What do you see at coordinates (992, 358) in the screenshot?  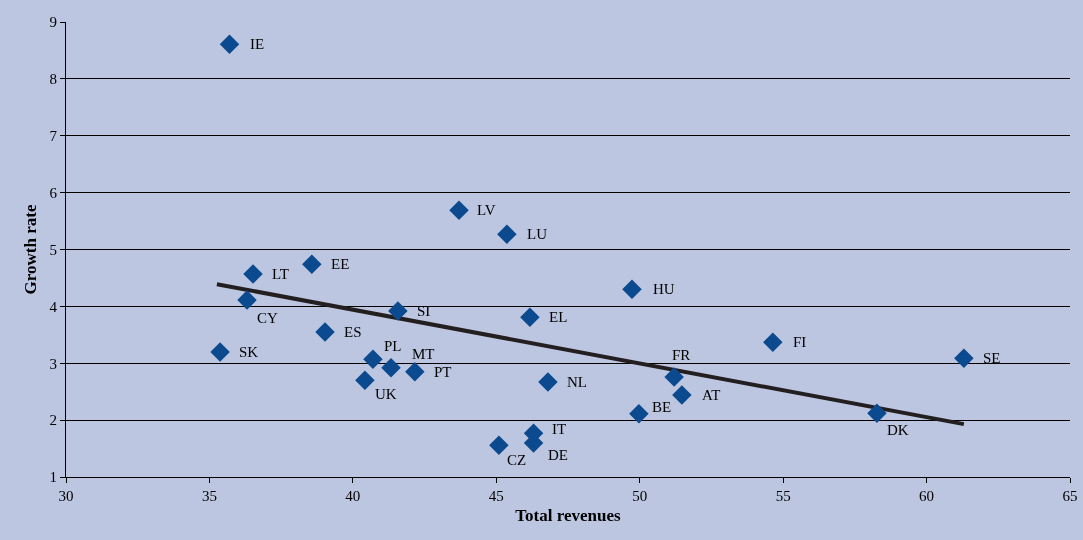 I see `annotation: SE` at bounding box center [992, 358].